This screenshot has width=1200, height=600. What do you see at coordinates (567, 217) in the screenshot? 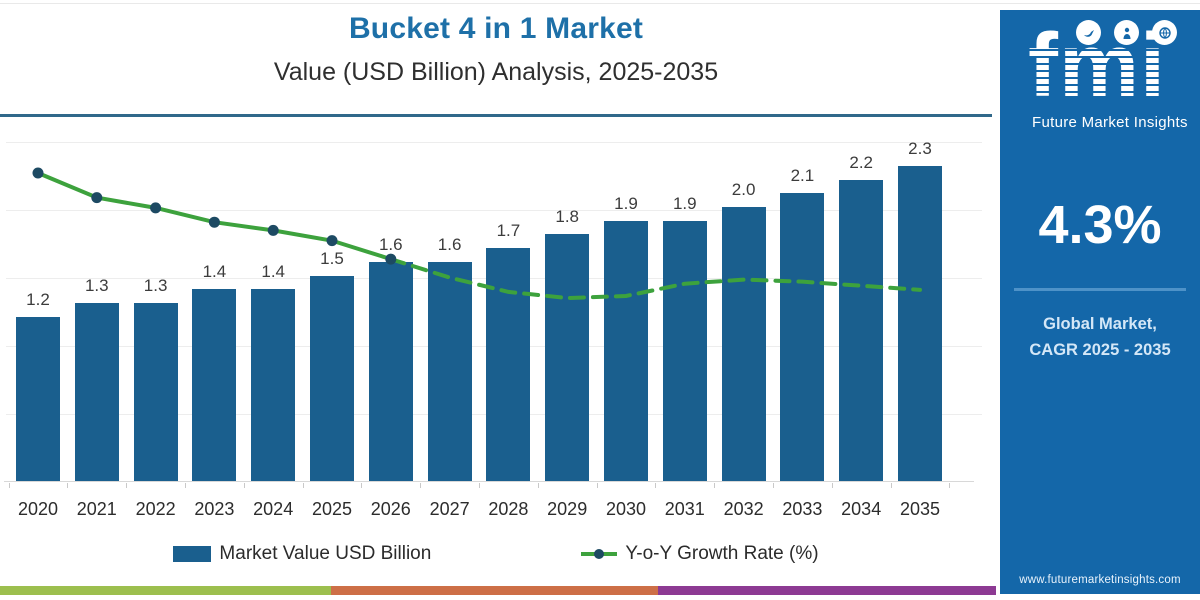
I see `bar-value-label: 1.8` at bounding box center [567, 217].